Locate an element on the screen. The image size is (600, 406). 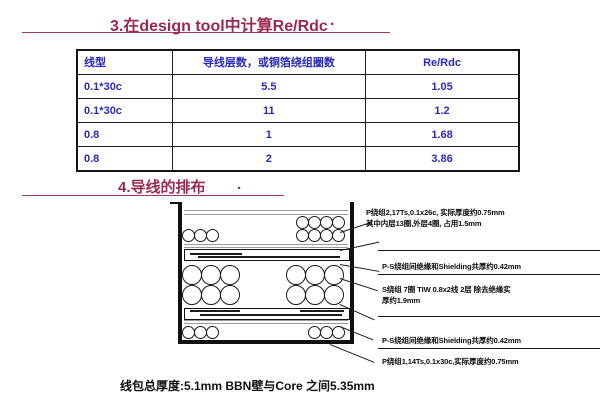
table-cell-re-rdc: 1.05 is located at coordinates (442, 86).